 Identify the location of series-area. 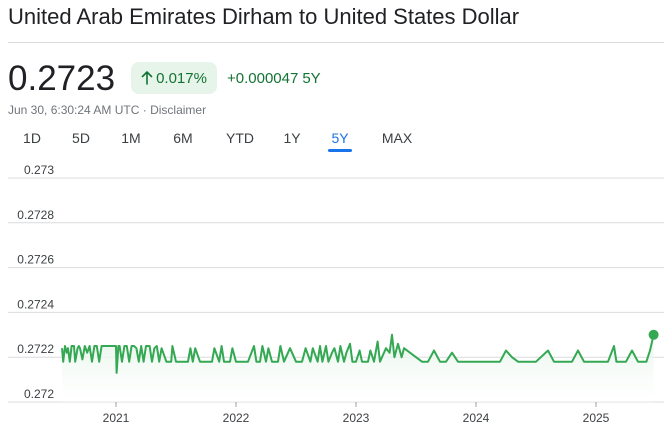
(358, 368).